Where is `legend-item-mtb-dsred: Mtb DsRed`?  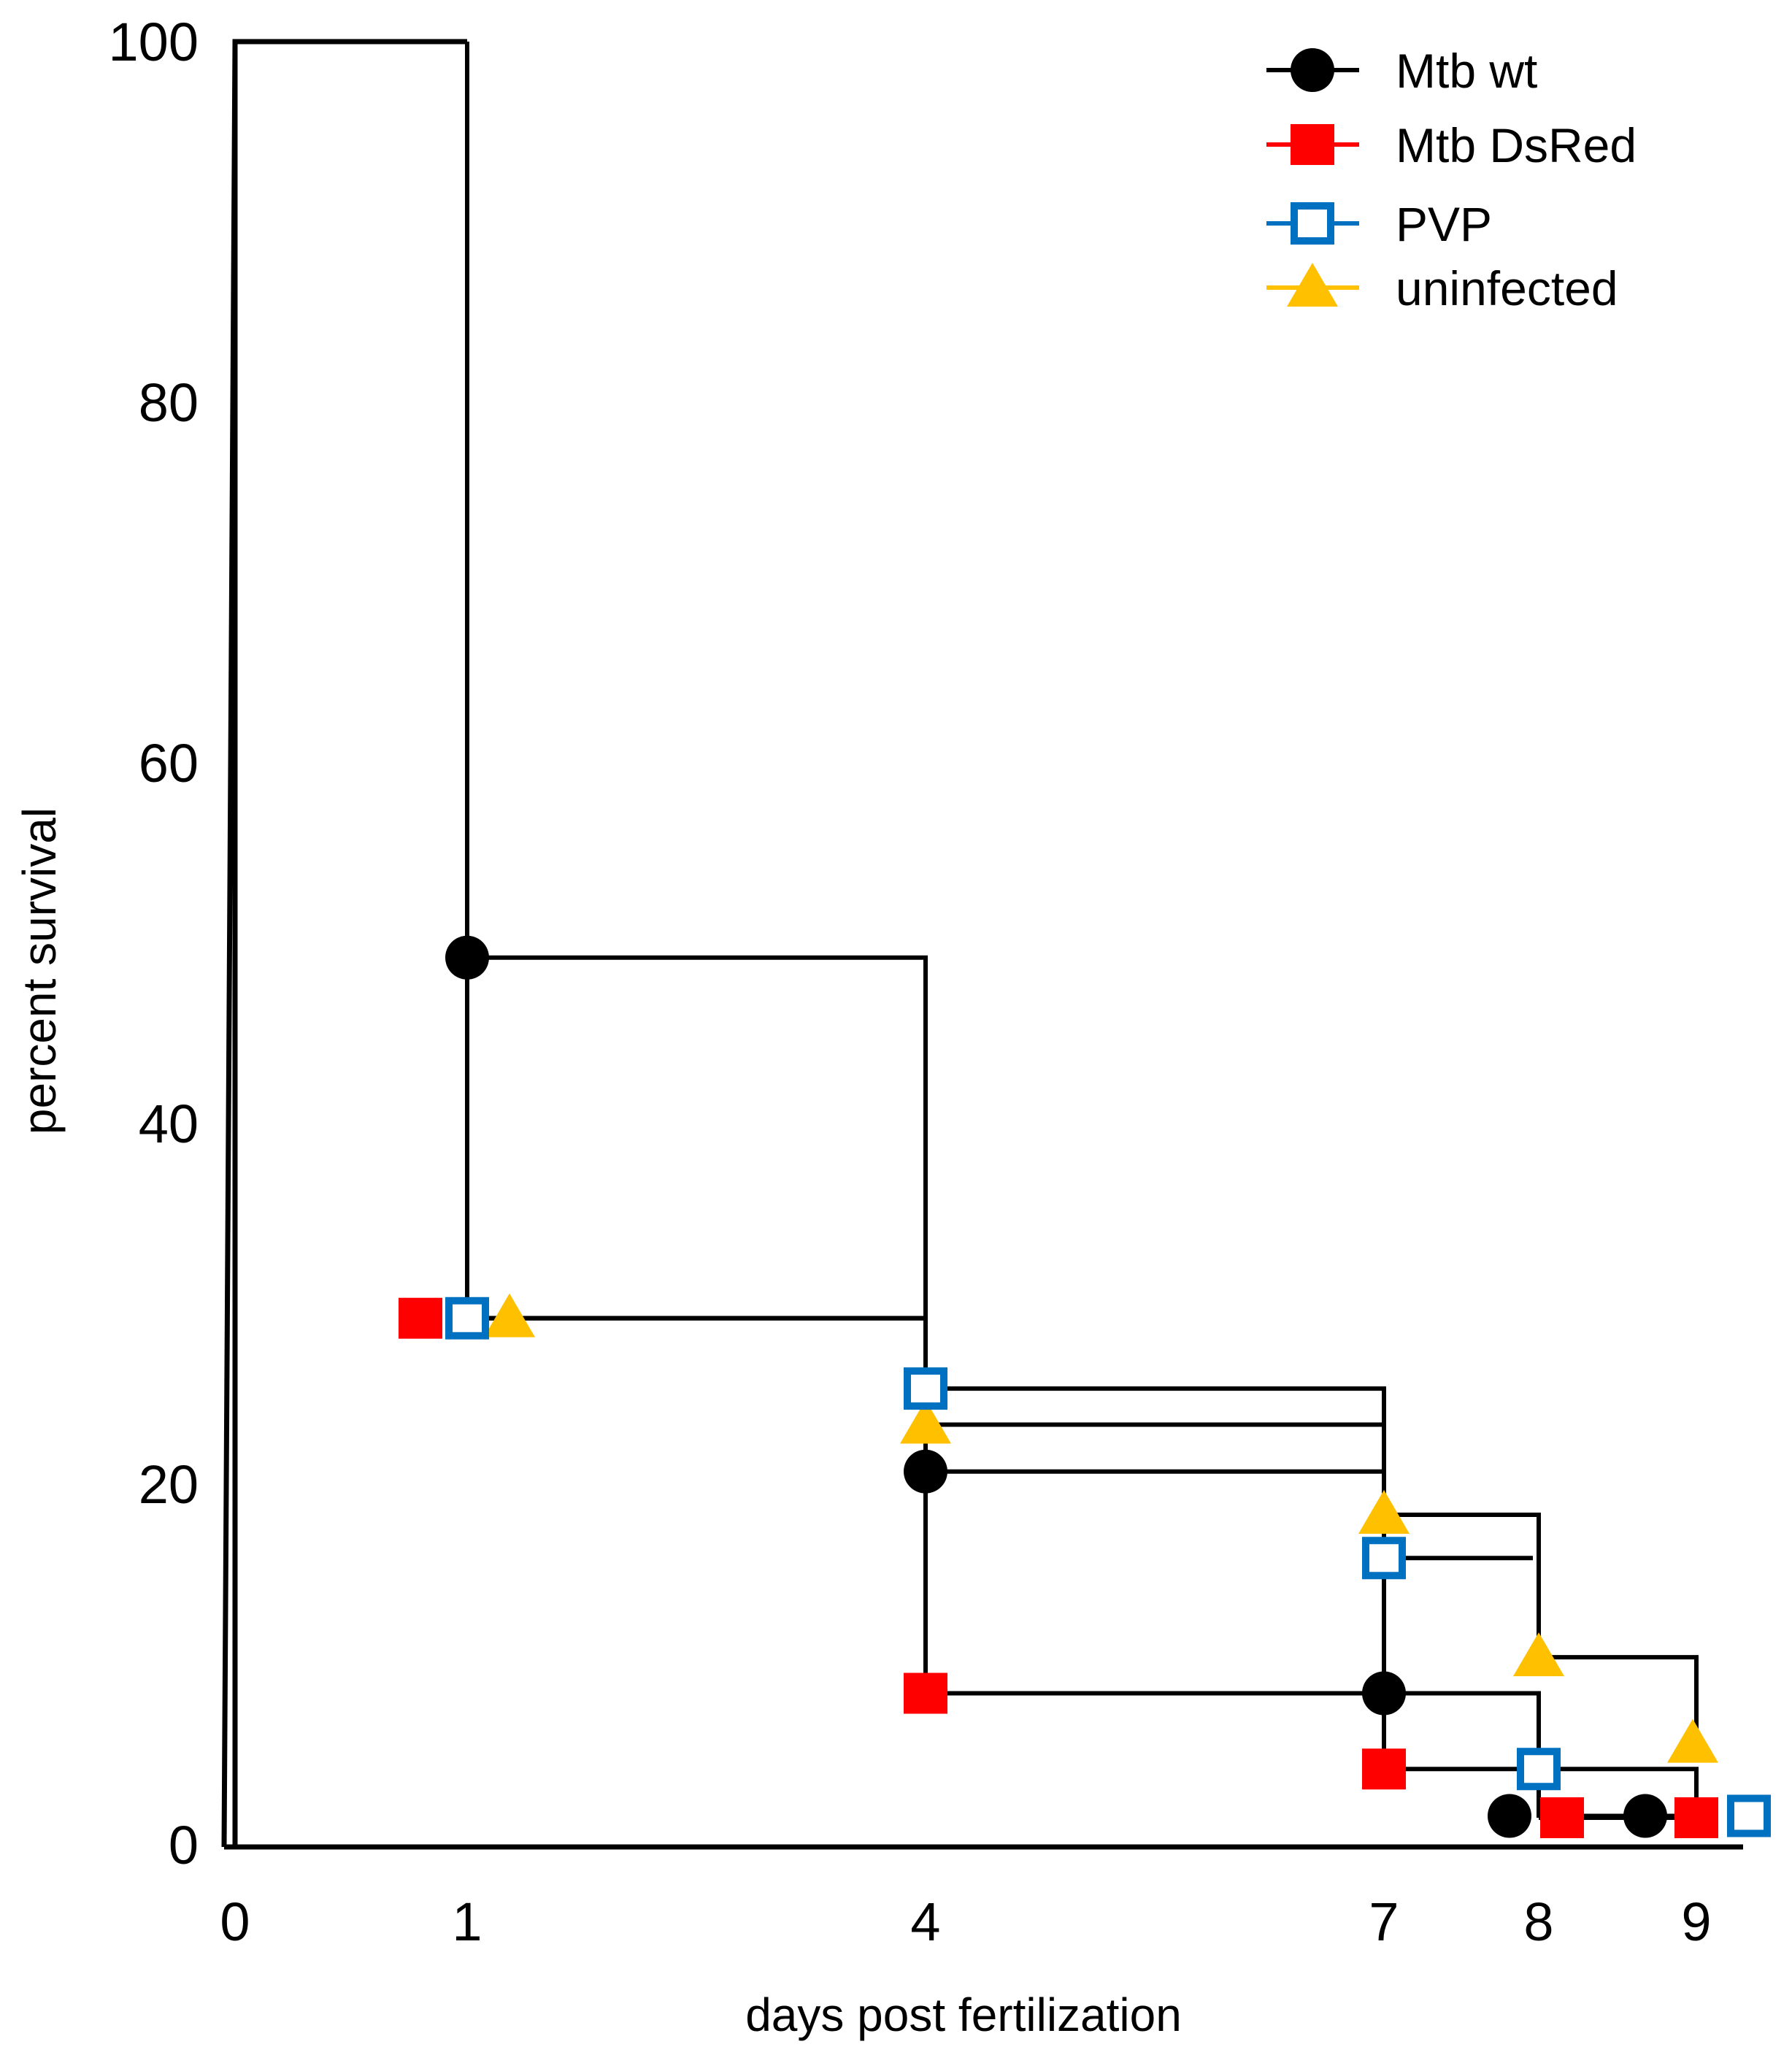
legend-item-mtb-dsred: Mtb DsRed is located at coordinates (1452, 145).